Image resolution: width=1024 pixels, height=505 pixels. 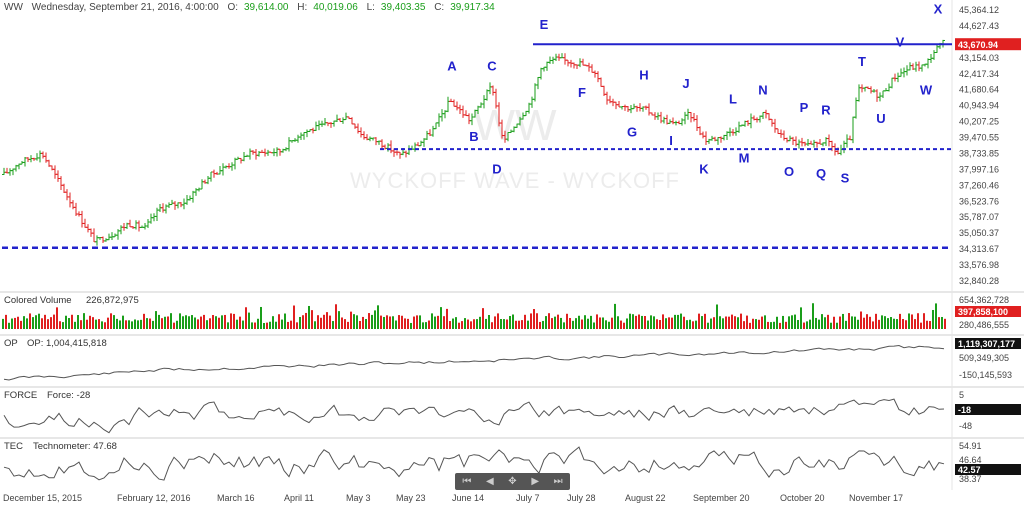 What do you see at coordinates (20, 395) in the screenshot?
I see `force-pane-title: FORCE` at bounding box center [20, 395].